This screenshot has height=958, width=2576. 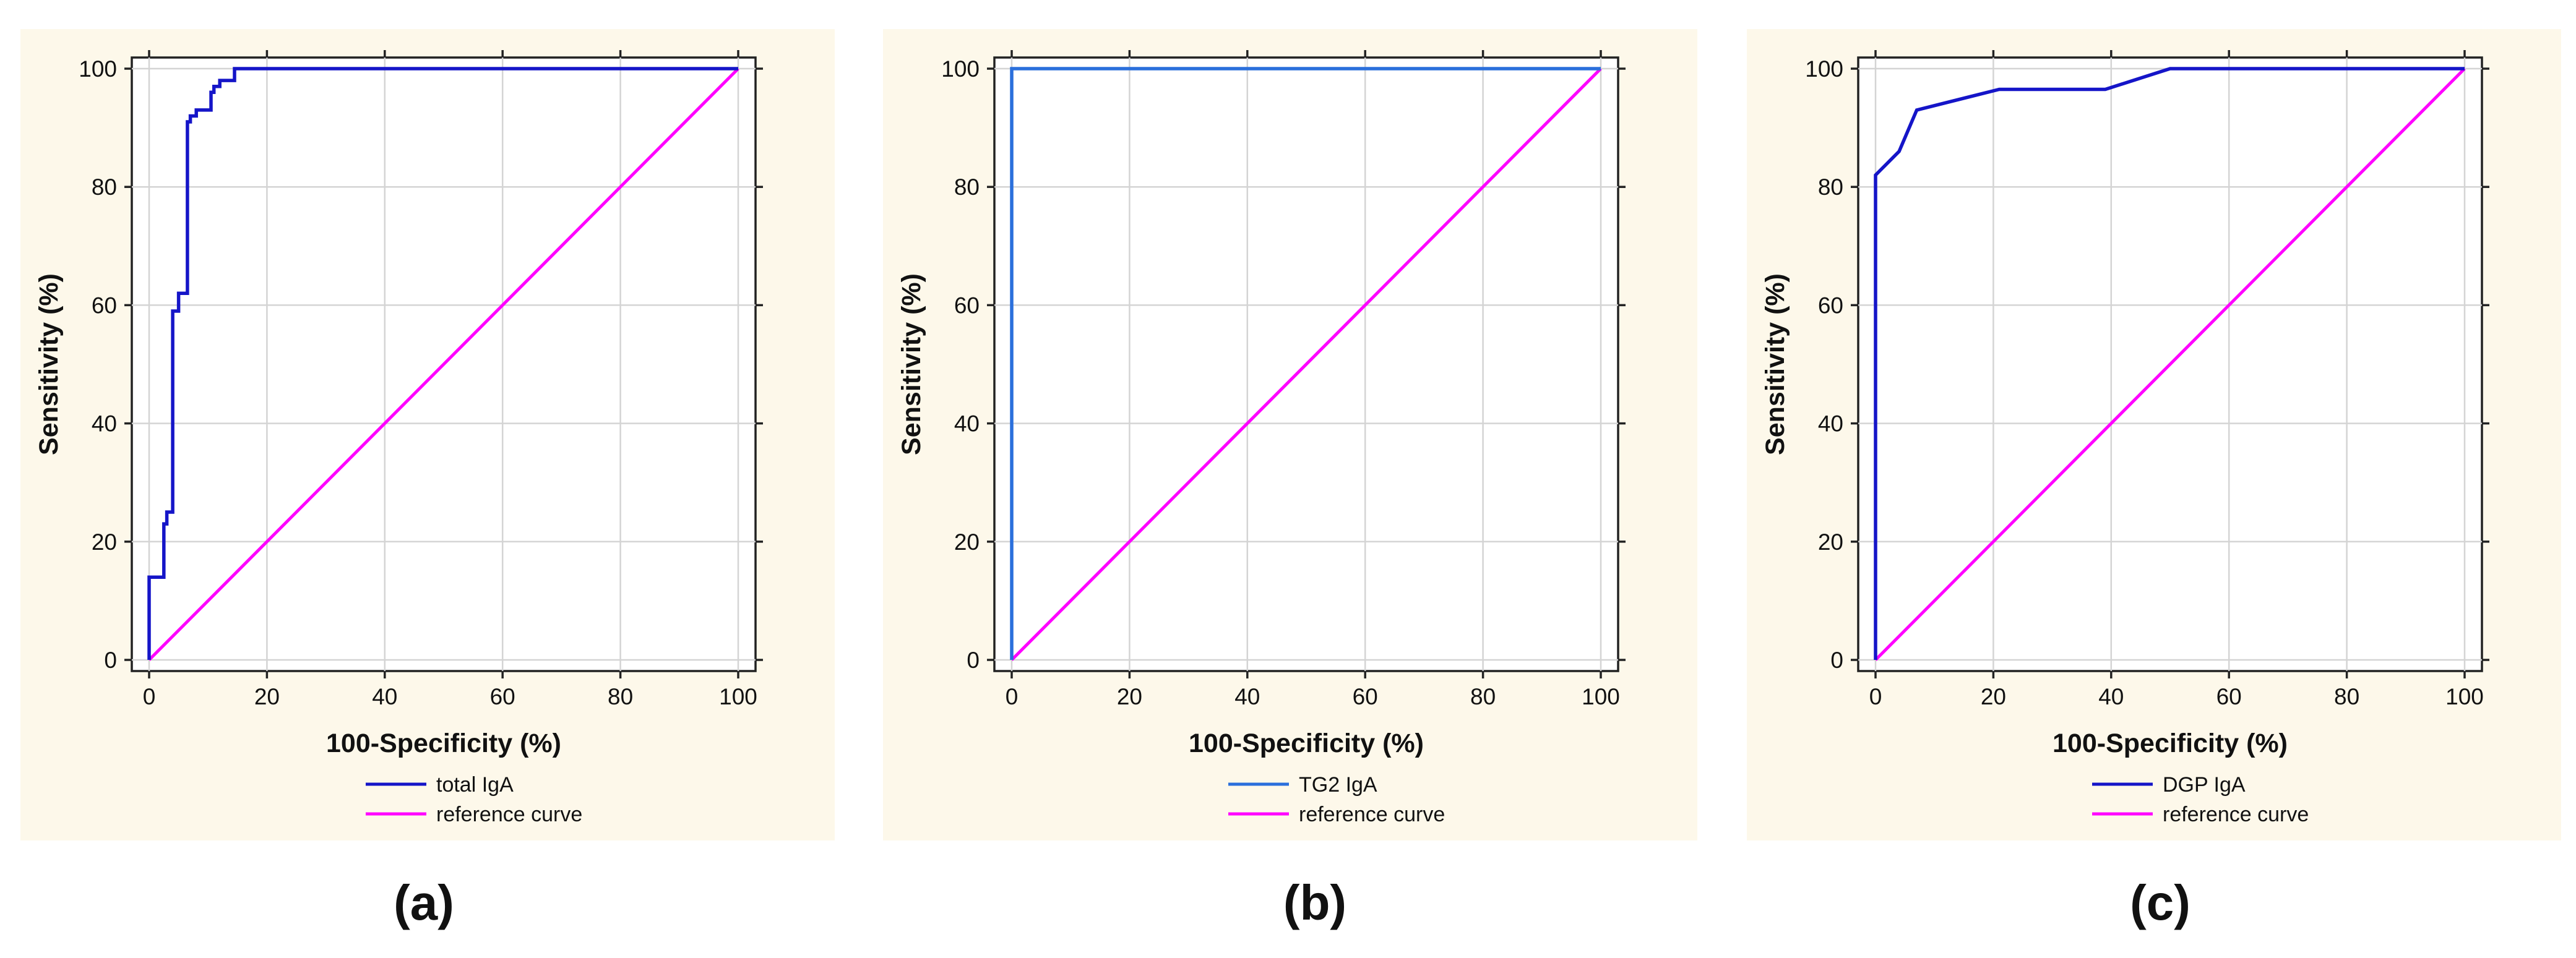 What do you see at coordinates (475, 785) in the screenshot?
I see `legend-label: total IgA` at bounding box center [475, 785].